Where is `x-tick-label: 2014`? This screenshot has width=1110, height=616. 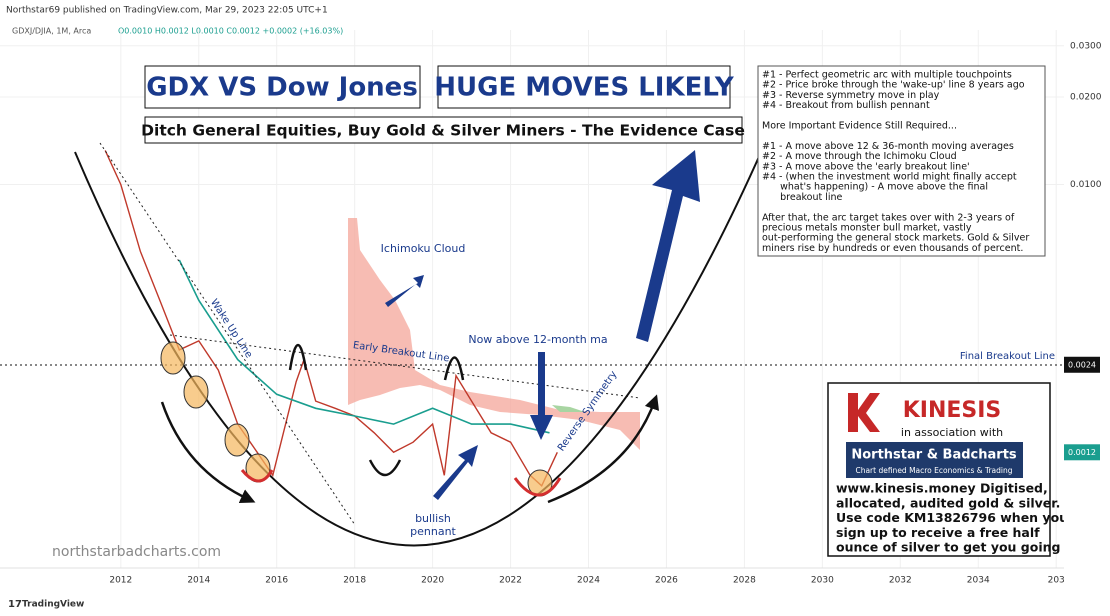 x-tick-label: 2014 is located at coordinates (198, 581).